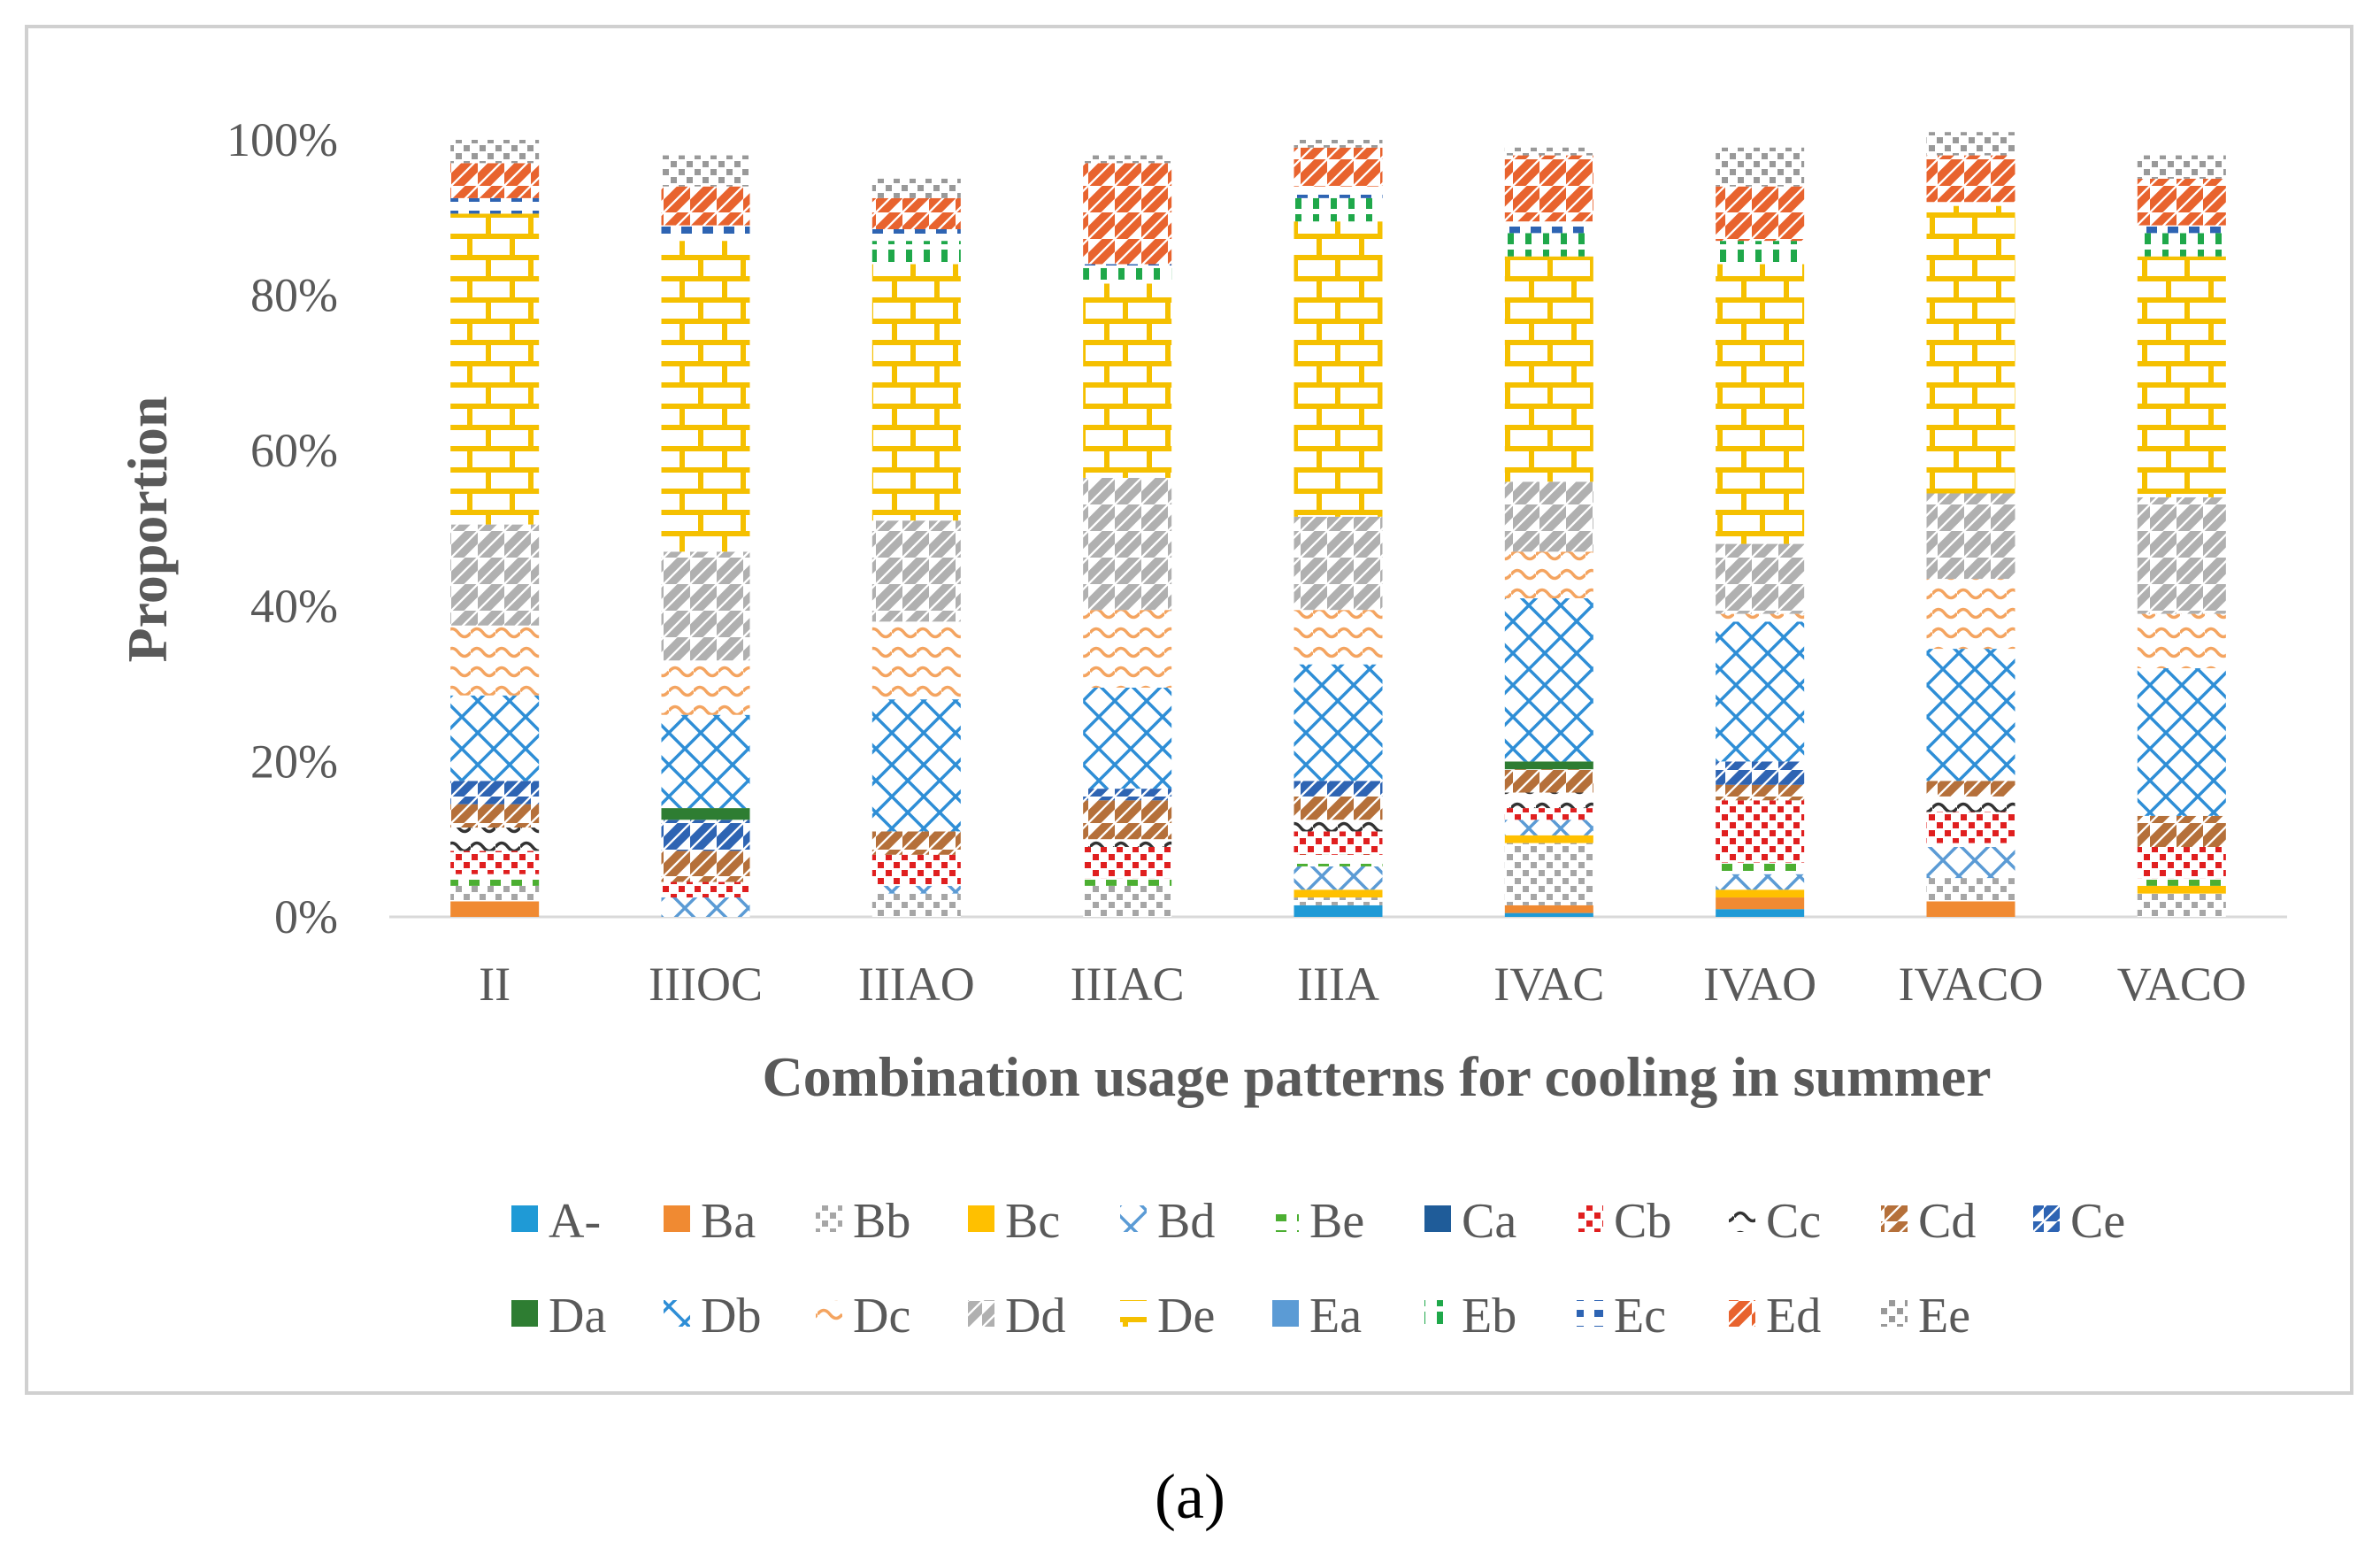 Image resolution: width=2380 pixels, height=1555 pixels. Describe the element at coordinates (1775, 1221) in the screenshot. I see `legend-item: Cc` at that location.